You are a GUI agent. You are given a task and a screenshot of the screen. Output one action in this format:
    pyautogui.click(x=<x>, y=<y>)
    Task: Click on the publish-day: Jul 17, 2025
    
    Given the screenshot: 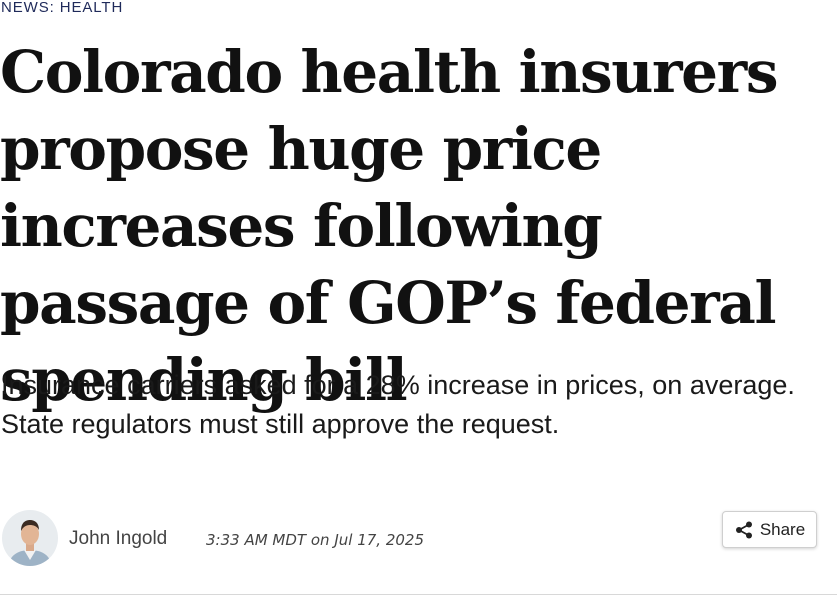 What is the action you would take?
    pyautogui.click(x=379, y=540)
    